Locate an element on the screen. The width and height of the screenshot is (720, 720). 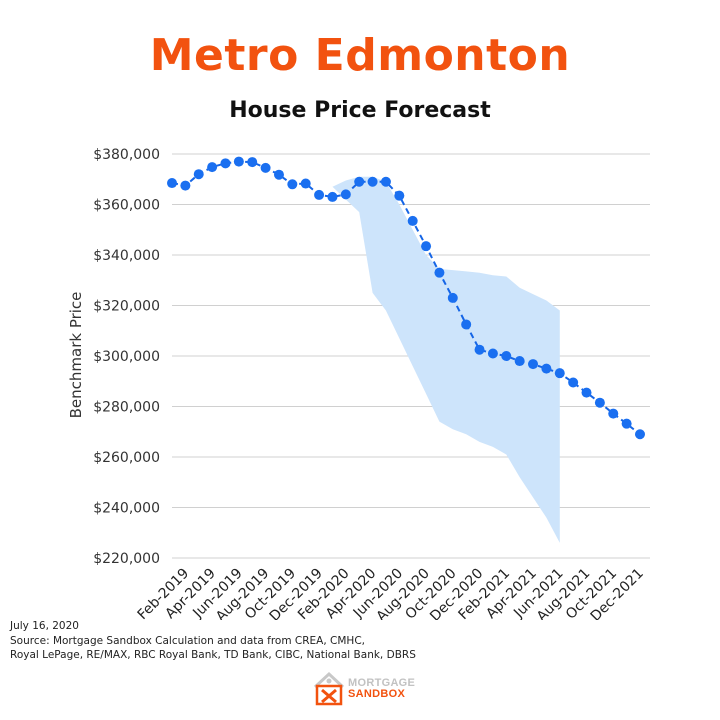
y-tick-label: $340,000 is located at coordinates (126, 256).